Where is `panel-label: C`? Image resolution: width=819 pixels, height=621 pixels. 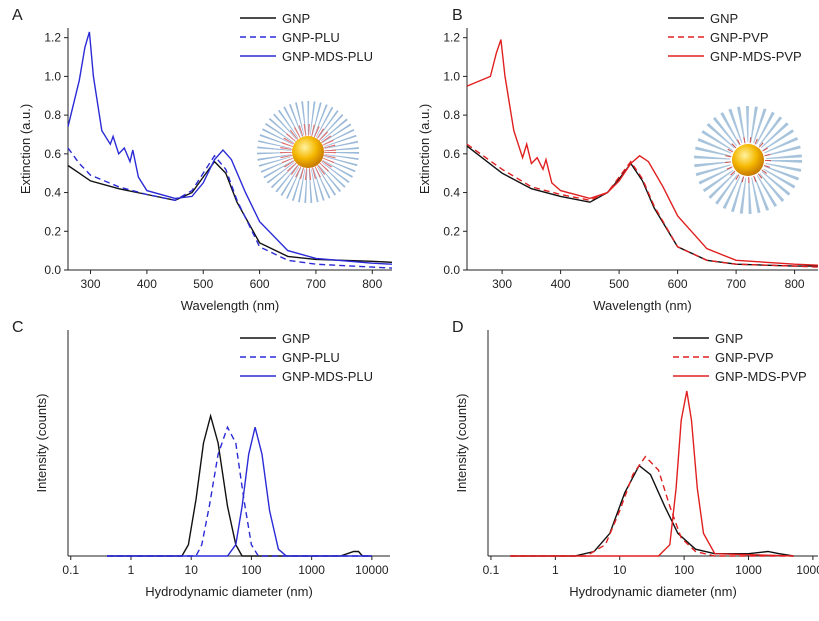 panel-label: C is located at coordinates (18, 327).